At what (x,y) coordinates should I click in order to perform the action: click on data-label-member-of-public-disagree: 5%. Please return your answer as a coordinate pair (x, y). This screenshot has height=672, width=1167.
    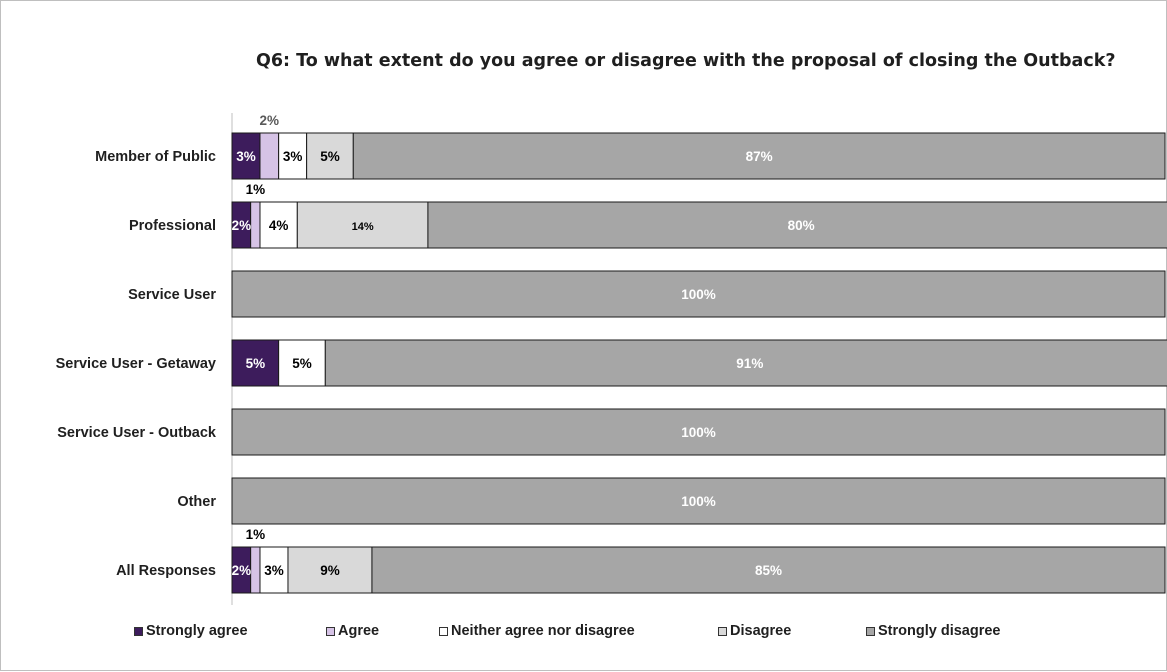
    Looking at the image, I should click on (330, 156).